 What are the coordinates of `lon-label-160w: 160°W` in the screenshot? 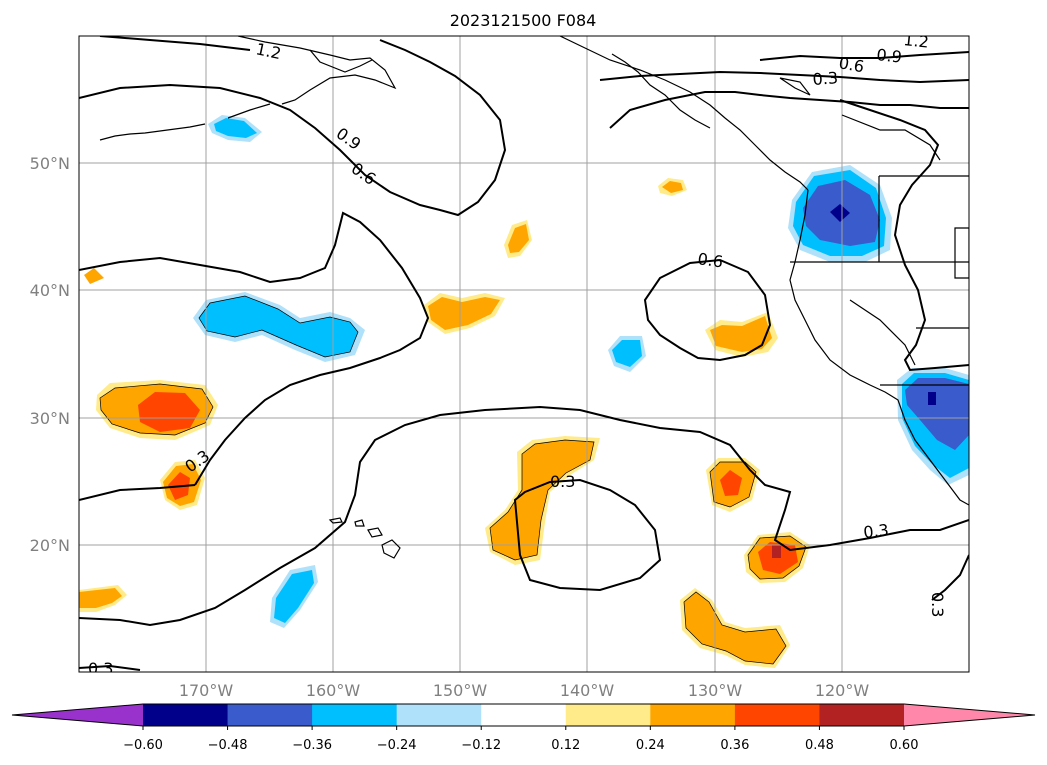 It's located at (333, 690).